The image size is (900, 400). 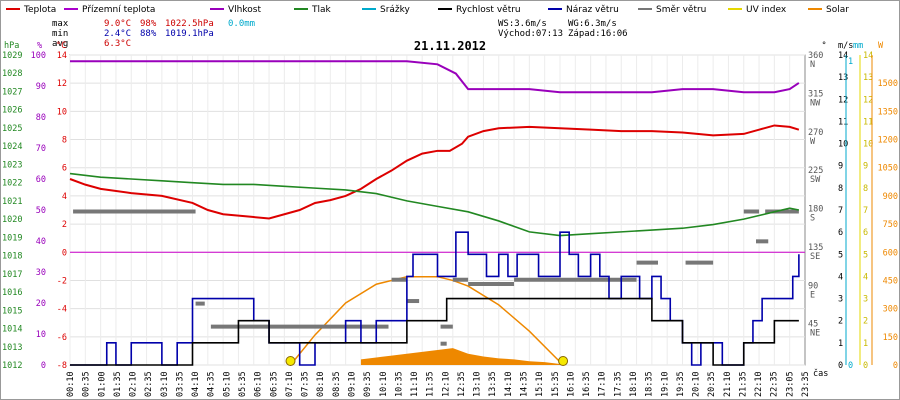 I want to click on tick-uv-11: 11, so click(x=868, y=122).